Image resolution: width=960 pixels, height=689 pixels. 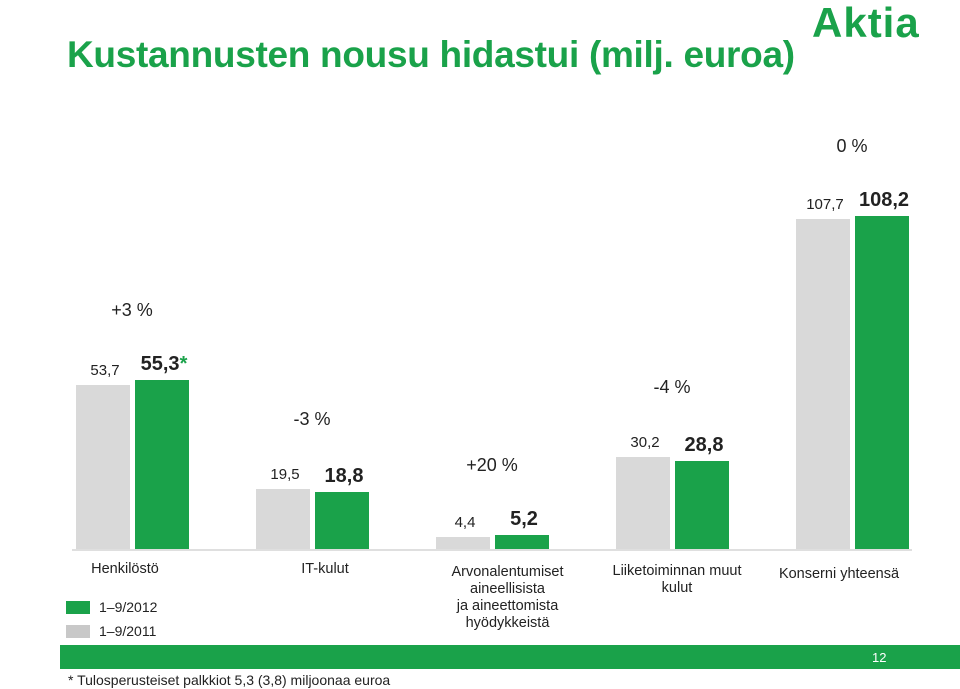 I want to click on category-label-it-kulut: IT-kulut, so click(x=325, y=569).